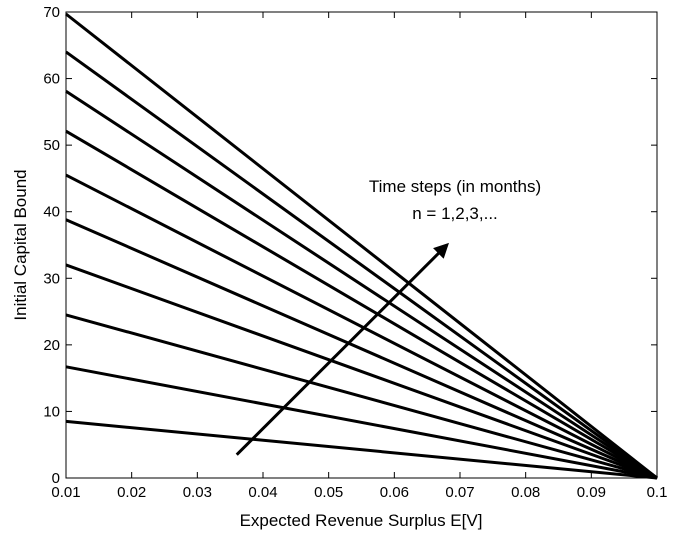 Image resolution: width=674 pixels, height=536 pixels. Describe the element at coordinates (459, 492) in the screenshot. I see `x-tick-label: 0.07` at that location.